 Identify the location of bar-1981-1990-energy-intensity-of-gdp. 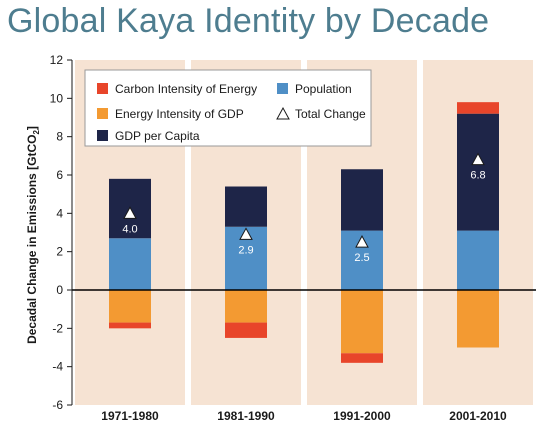
(246, 306).